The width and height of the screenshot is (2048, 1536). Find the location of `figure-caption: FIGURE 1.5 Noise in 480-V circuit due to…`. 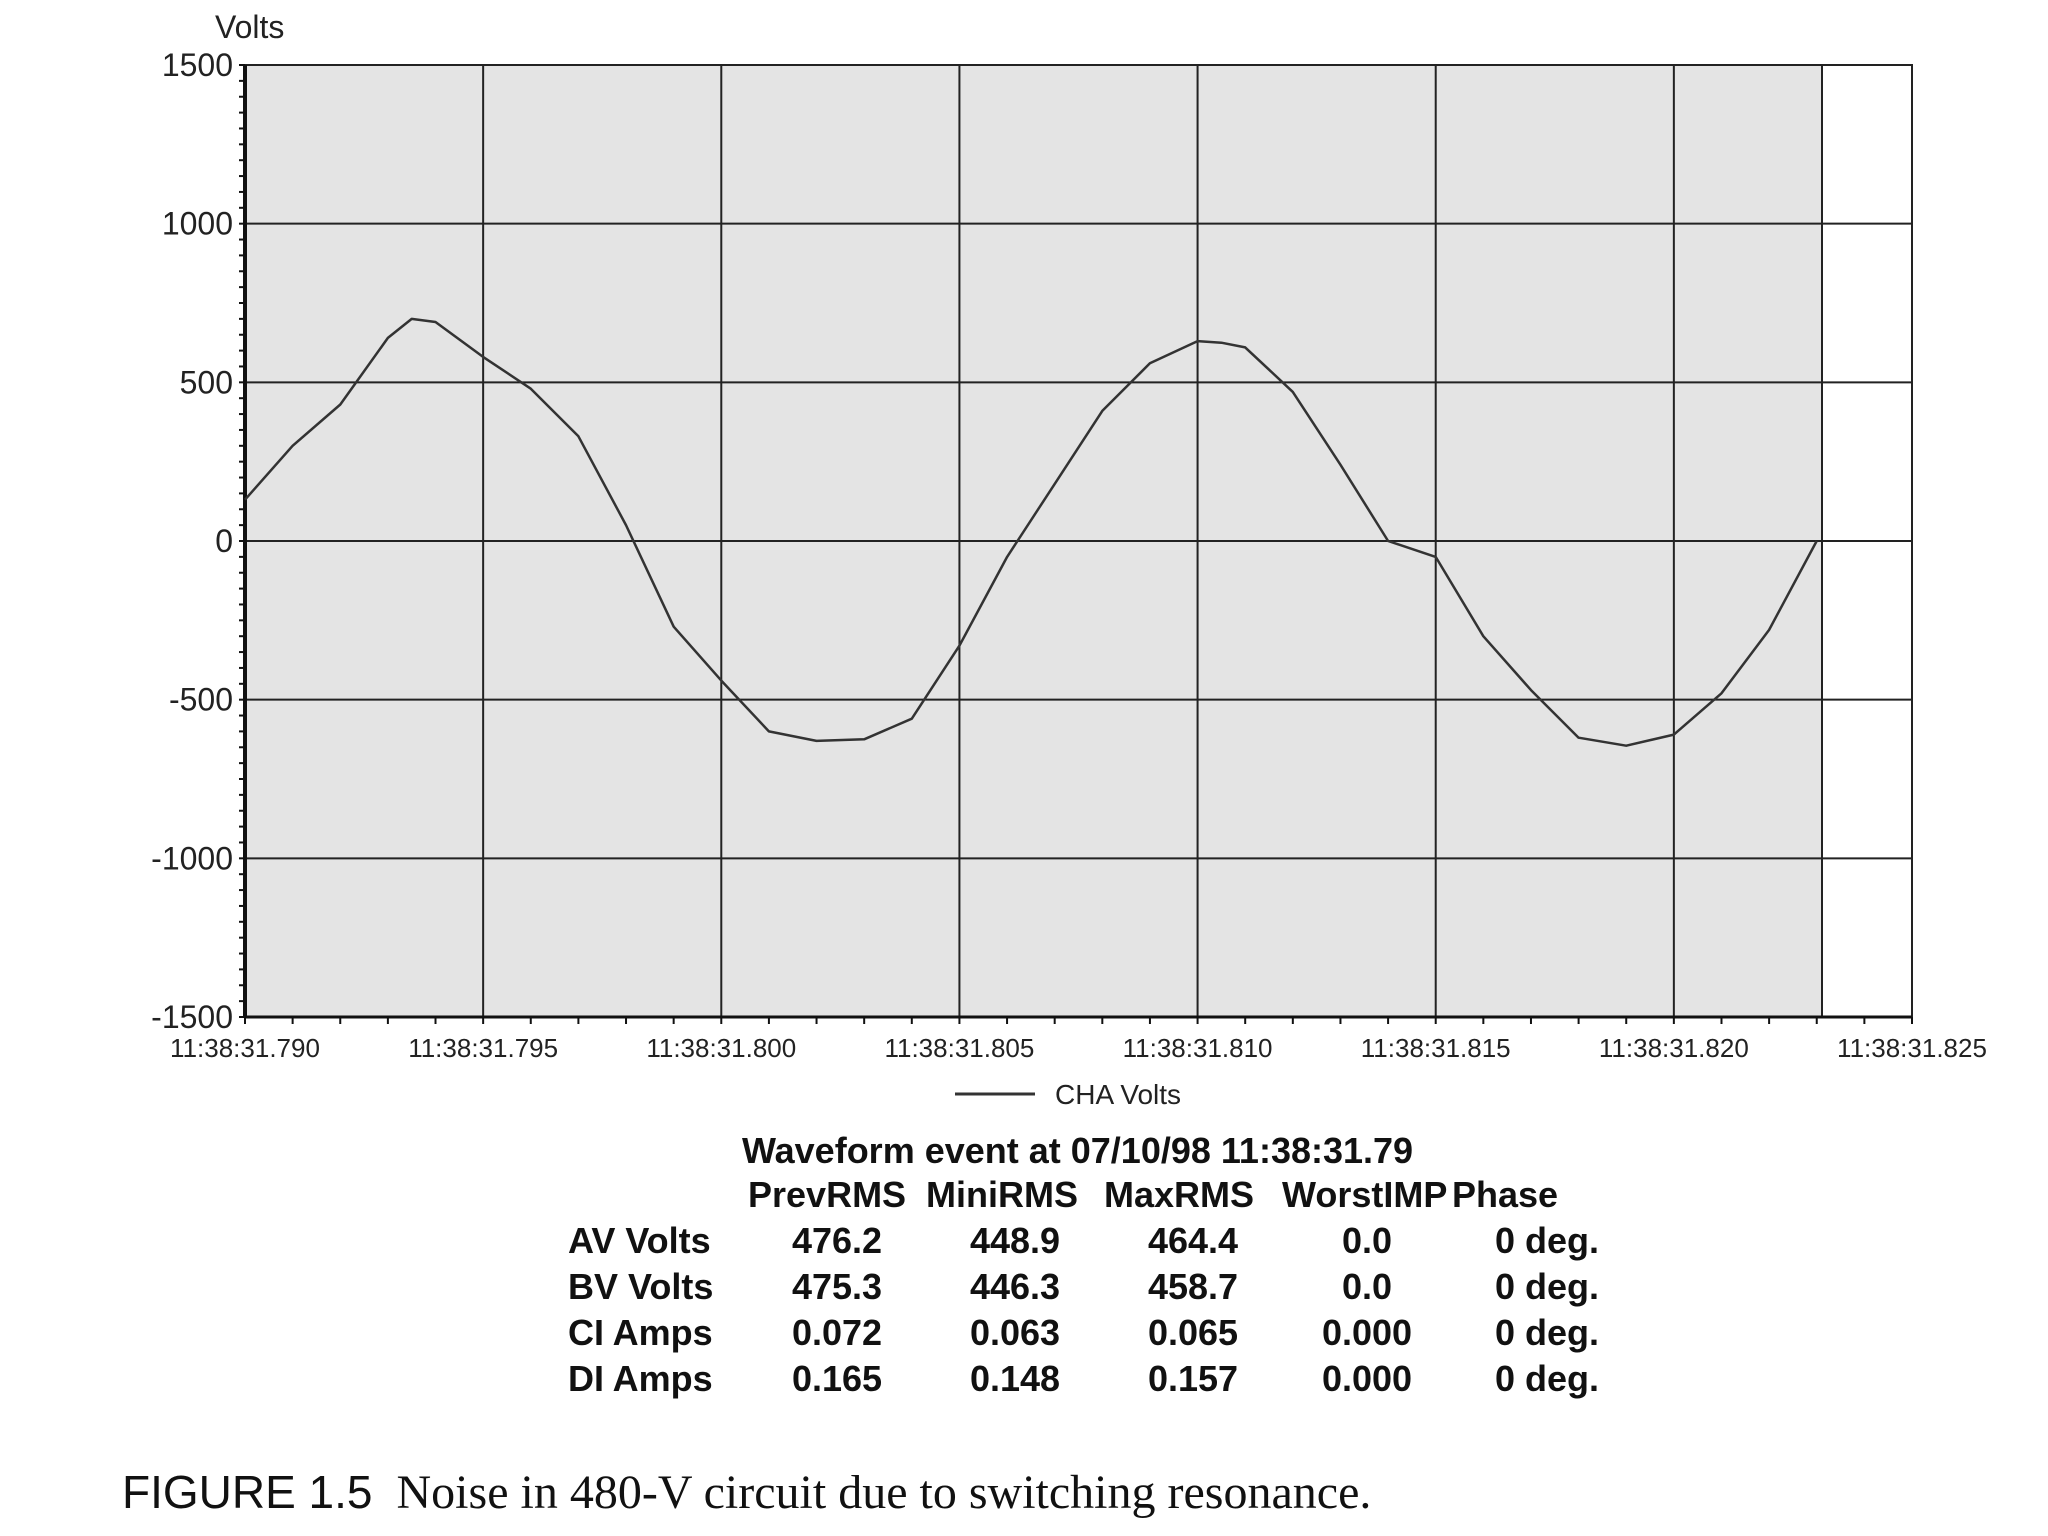

figure-caption: FIGURE 1.5 Noise in 480-V circuit due to… is located at coordinates (1022, 1492).